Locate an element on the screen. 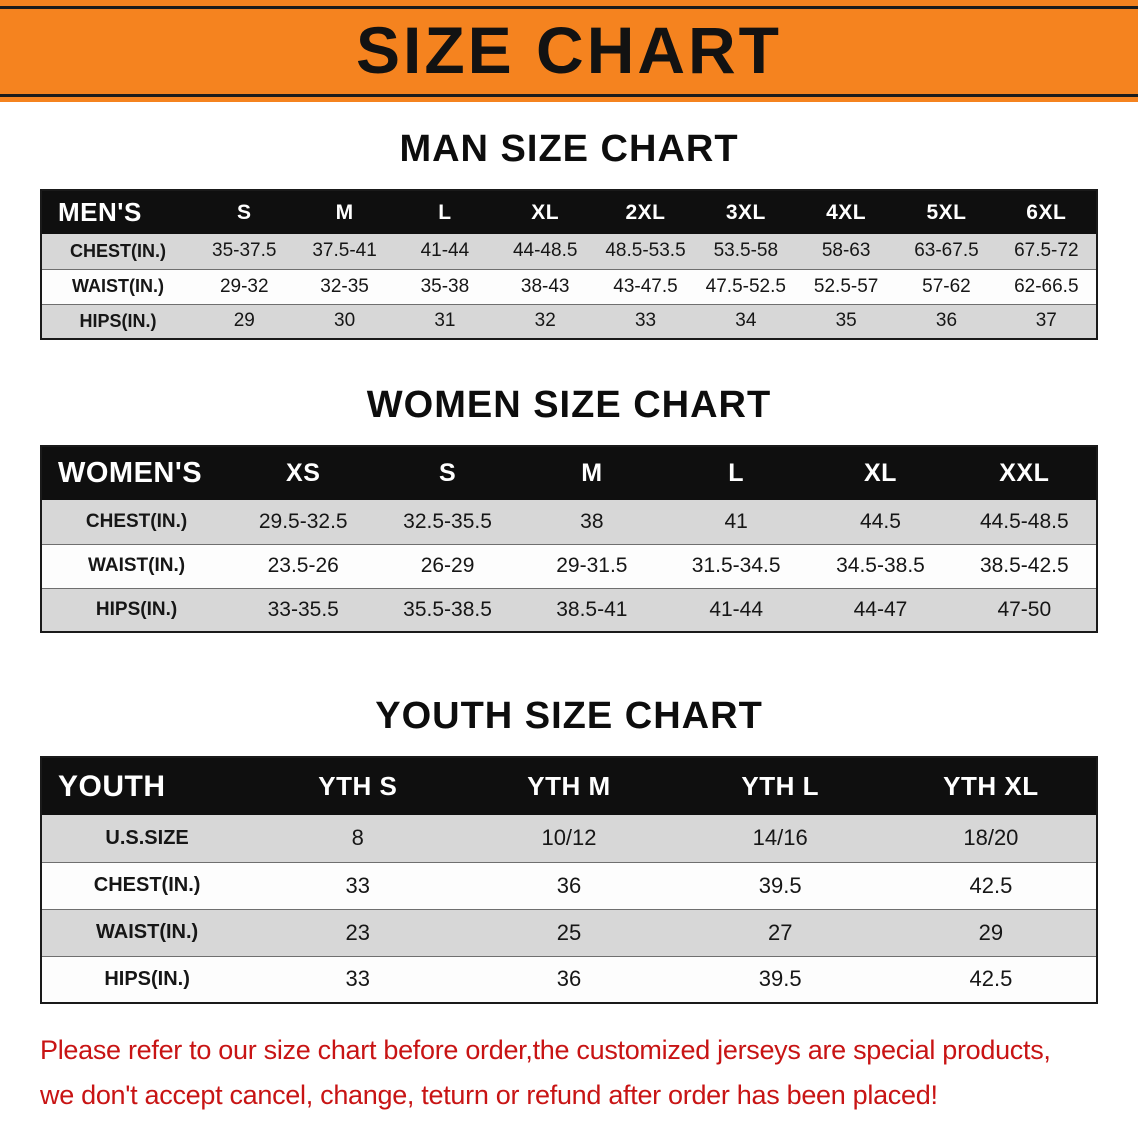  column-header: 5XL is located at coordinates (946, 212).